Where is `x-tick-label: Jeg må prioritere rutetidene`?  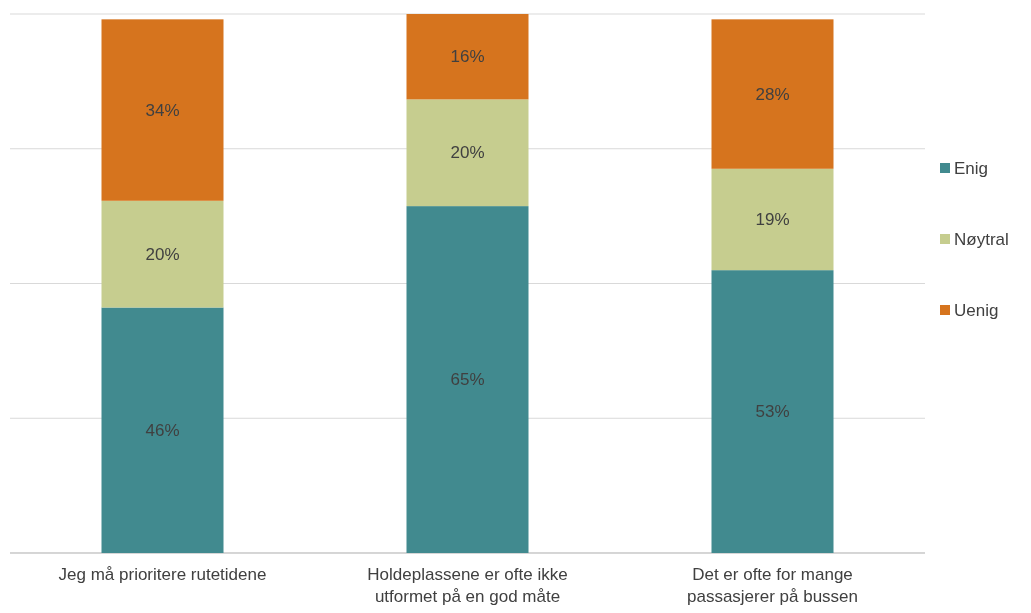 x-tick-label: Jeg må prioritere rutetidene is located at coordinates (162, 574).